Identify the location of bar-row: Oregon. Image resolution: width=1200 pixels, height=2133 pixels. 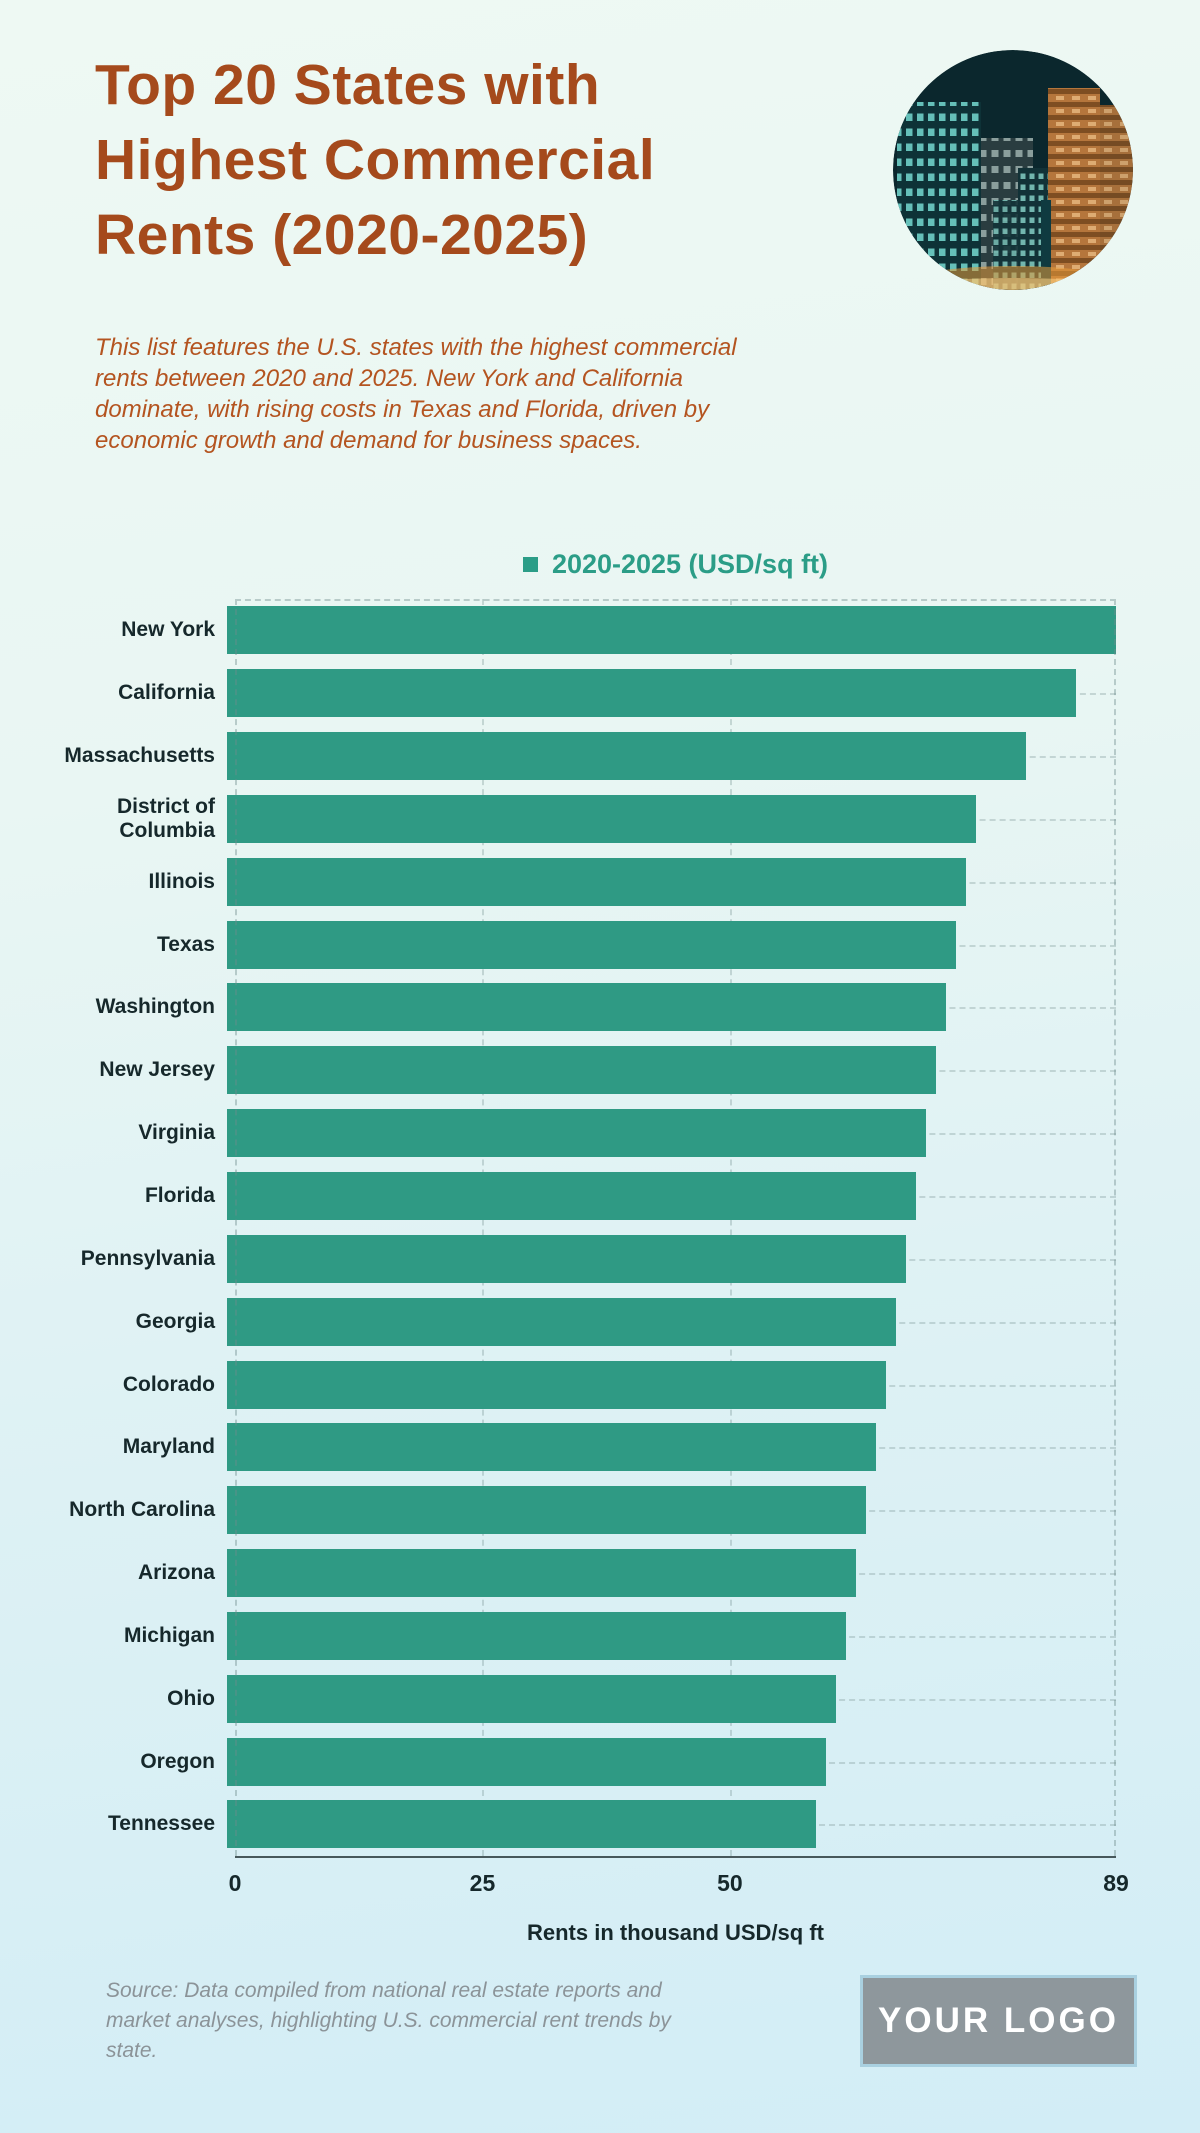
(573, 1761).